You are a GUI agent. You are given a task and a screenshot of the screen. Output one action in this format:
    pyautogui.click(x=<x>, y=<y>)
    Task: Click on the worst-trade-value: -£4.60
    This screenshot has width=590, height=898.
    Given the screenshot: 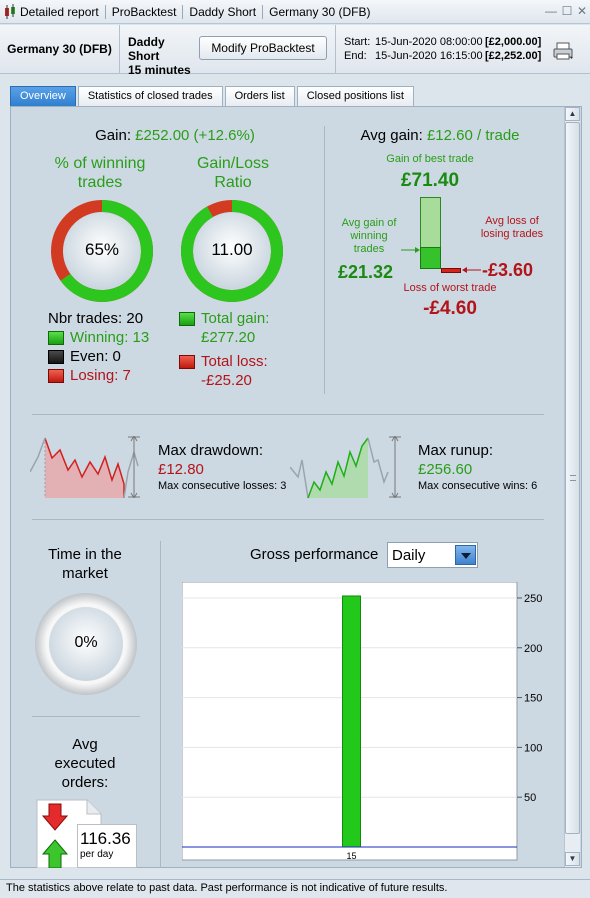 What is the action you would take?
    pyautogui.click(x=450, y=308)
    